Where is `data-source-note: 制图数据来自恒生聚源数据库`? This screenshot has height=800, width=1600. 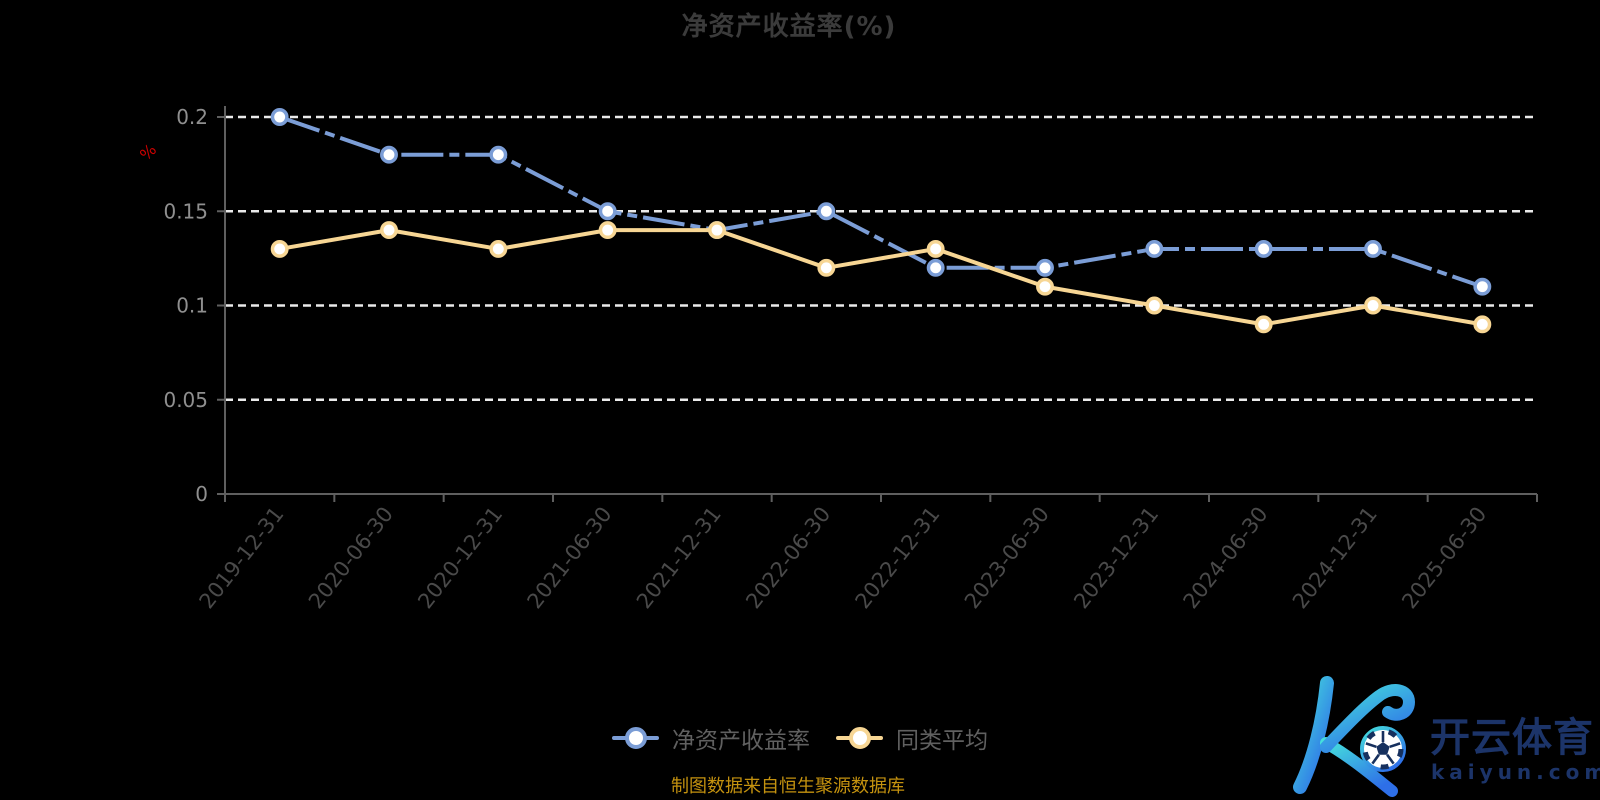 data-source-note: 制图数据来自恒生聚源数据库 is located at coordinates (788, 786).